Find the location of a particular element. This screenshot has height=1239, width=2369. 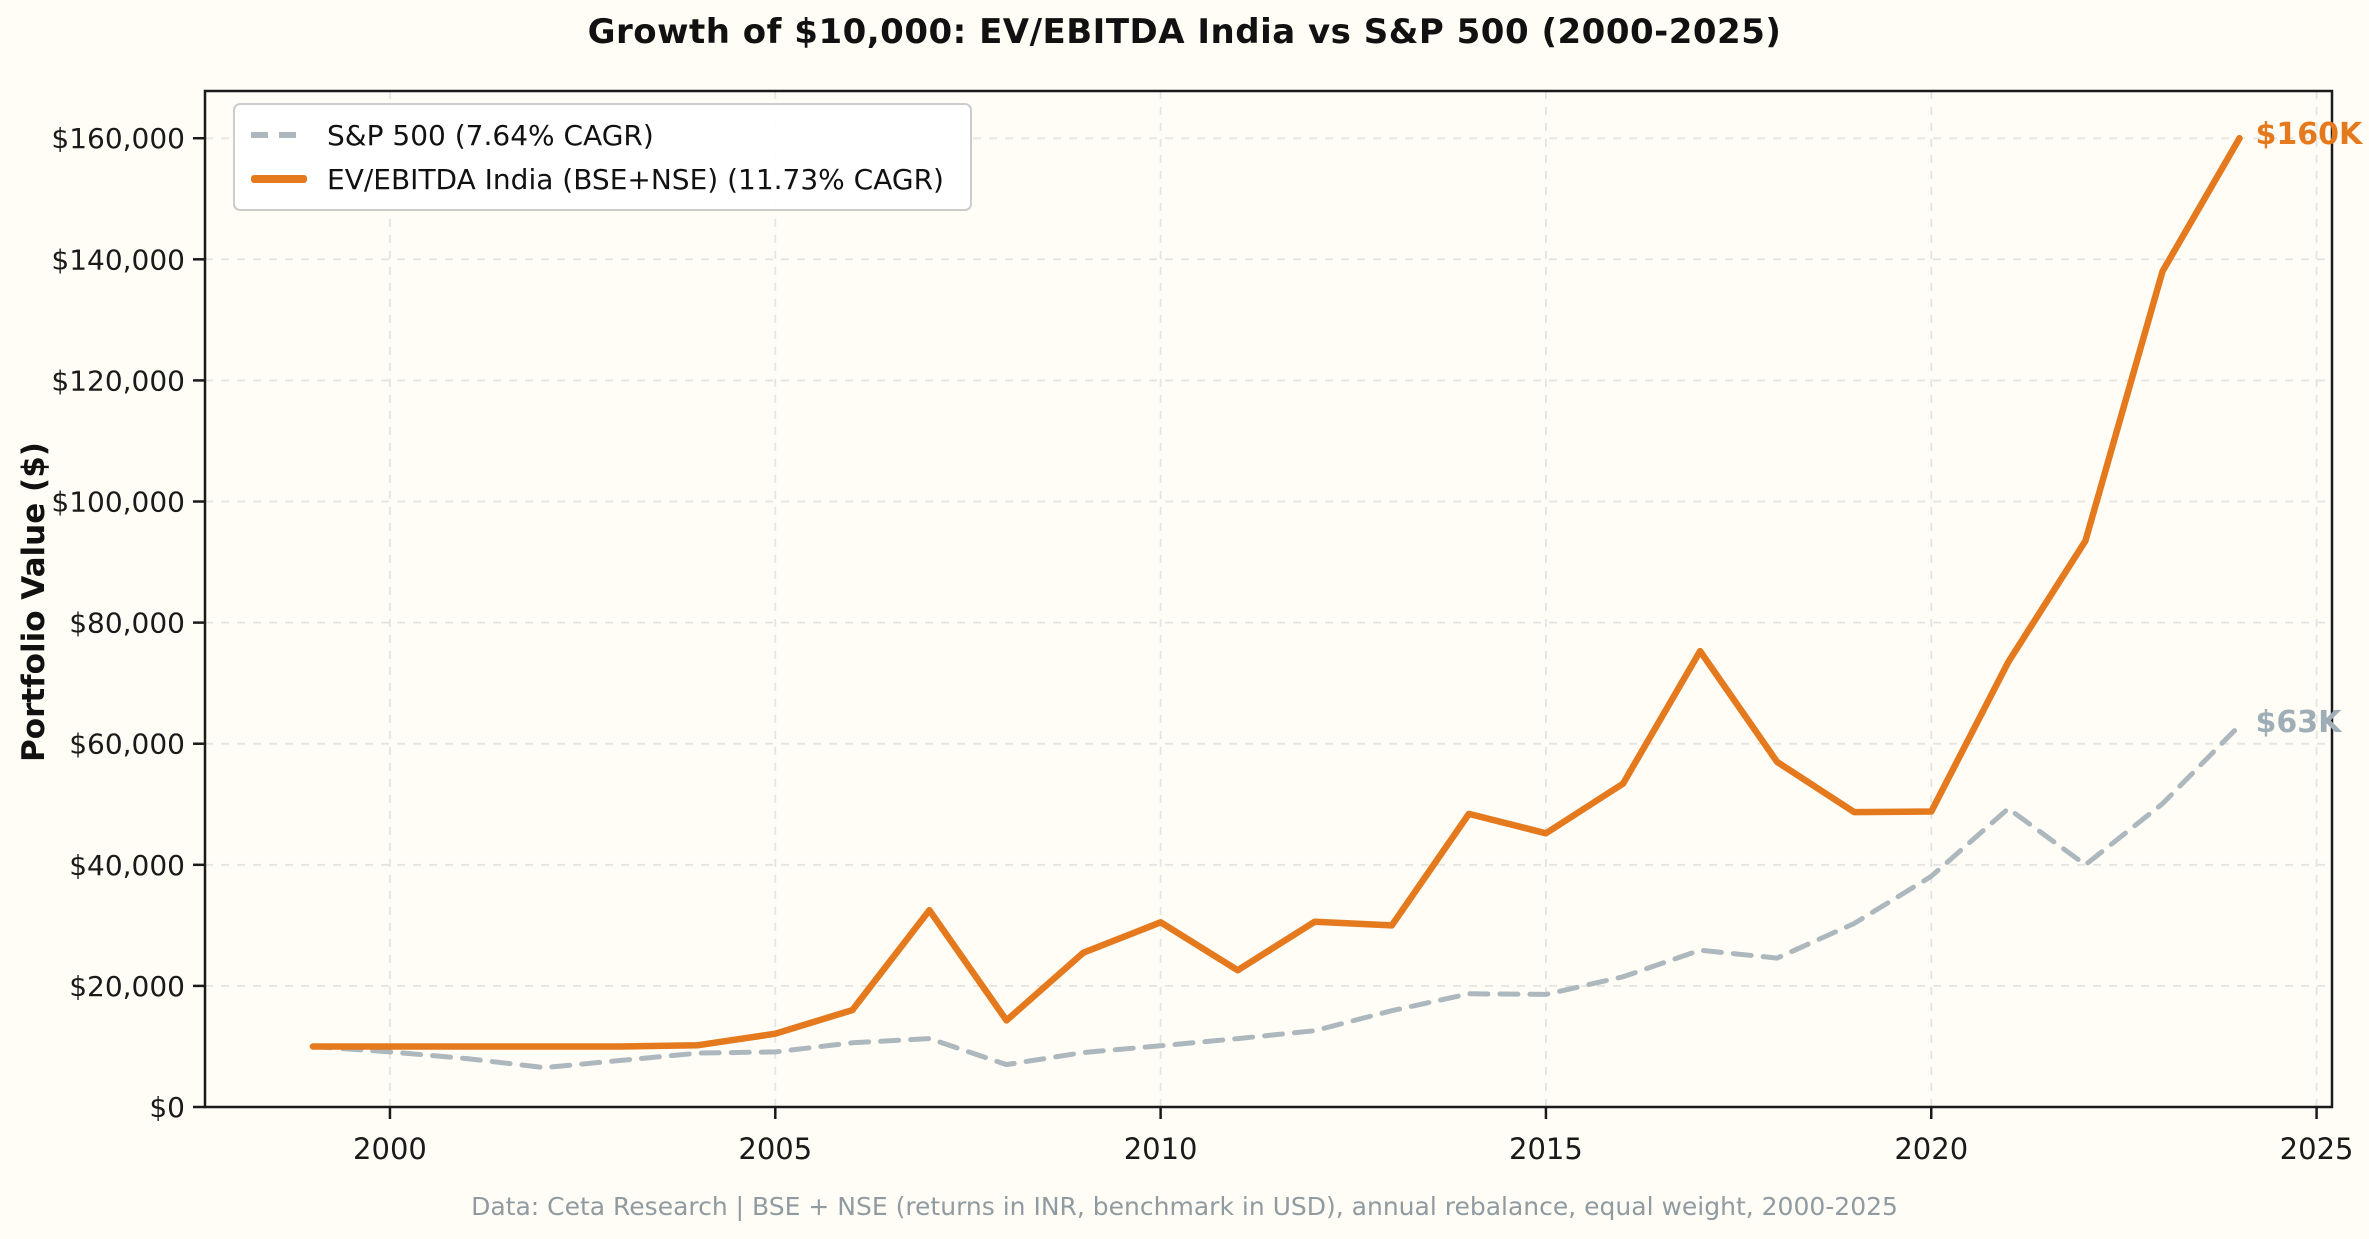

y-axis-label: Portfolio Value ($) is located at coordinates (34, 602).